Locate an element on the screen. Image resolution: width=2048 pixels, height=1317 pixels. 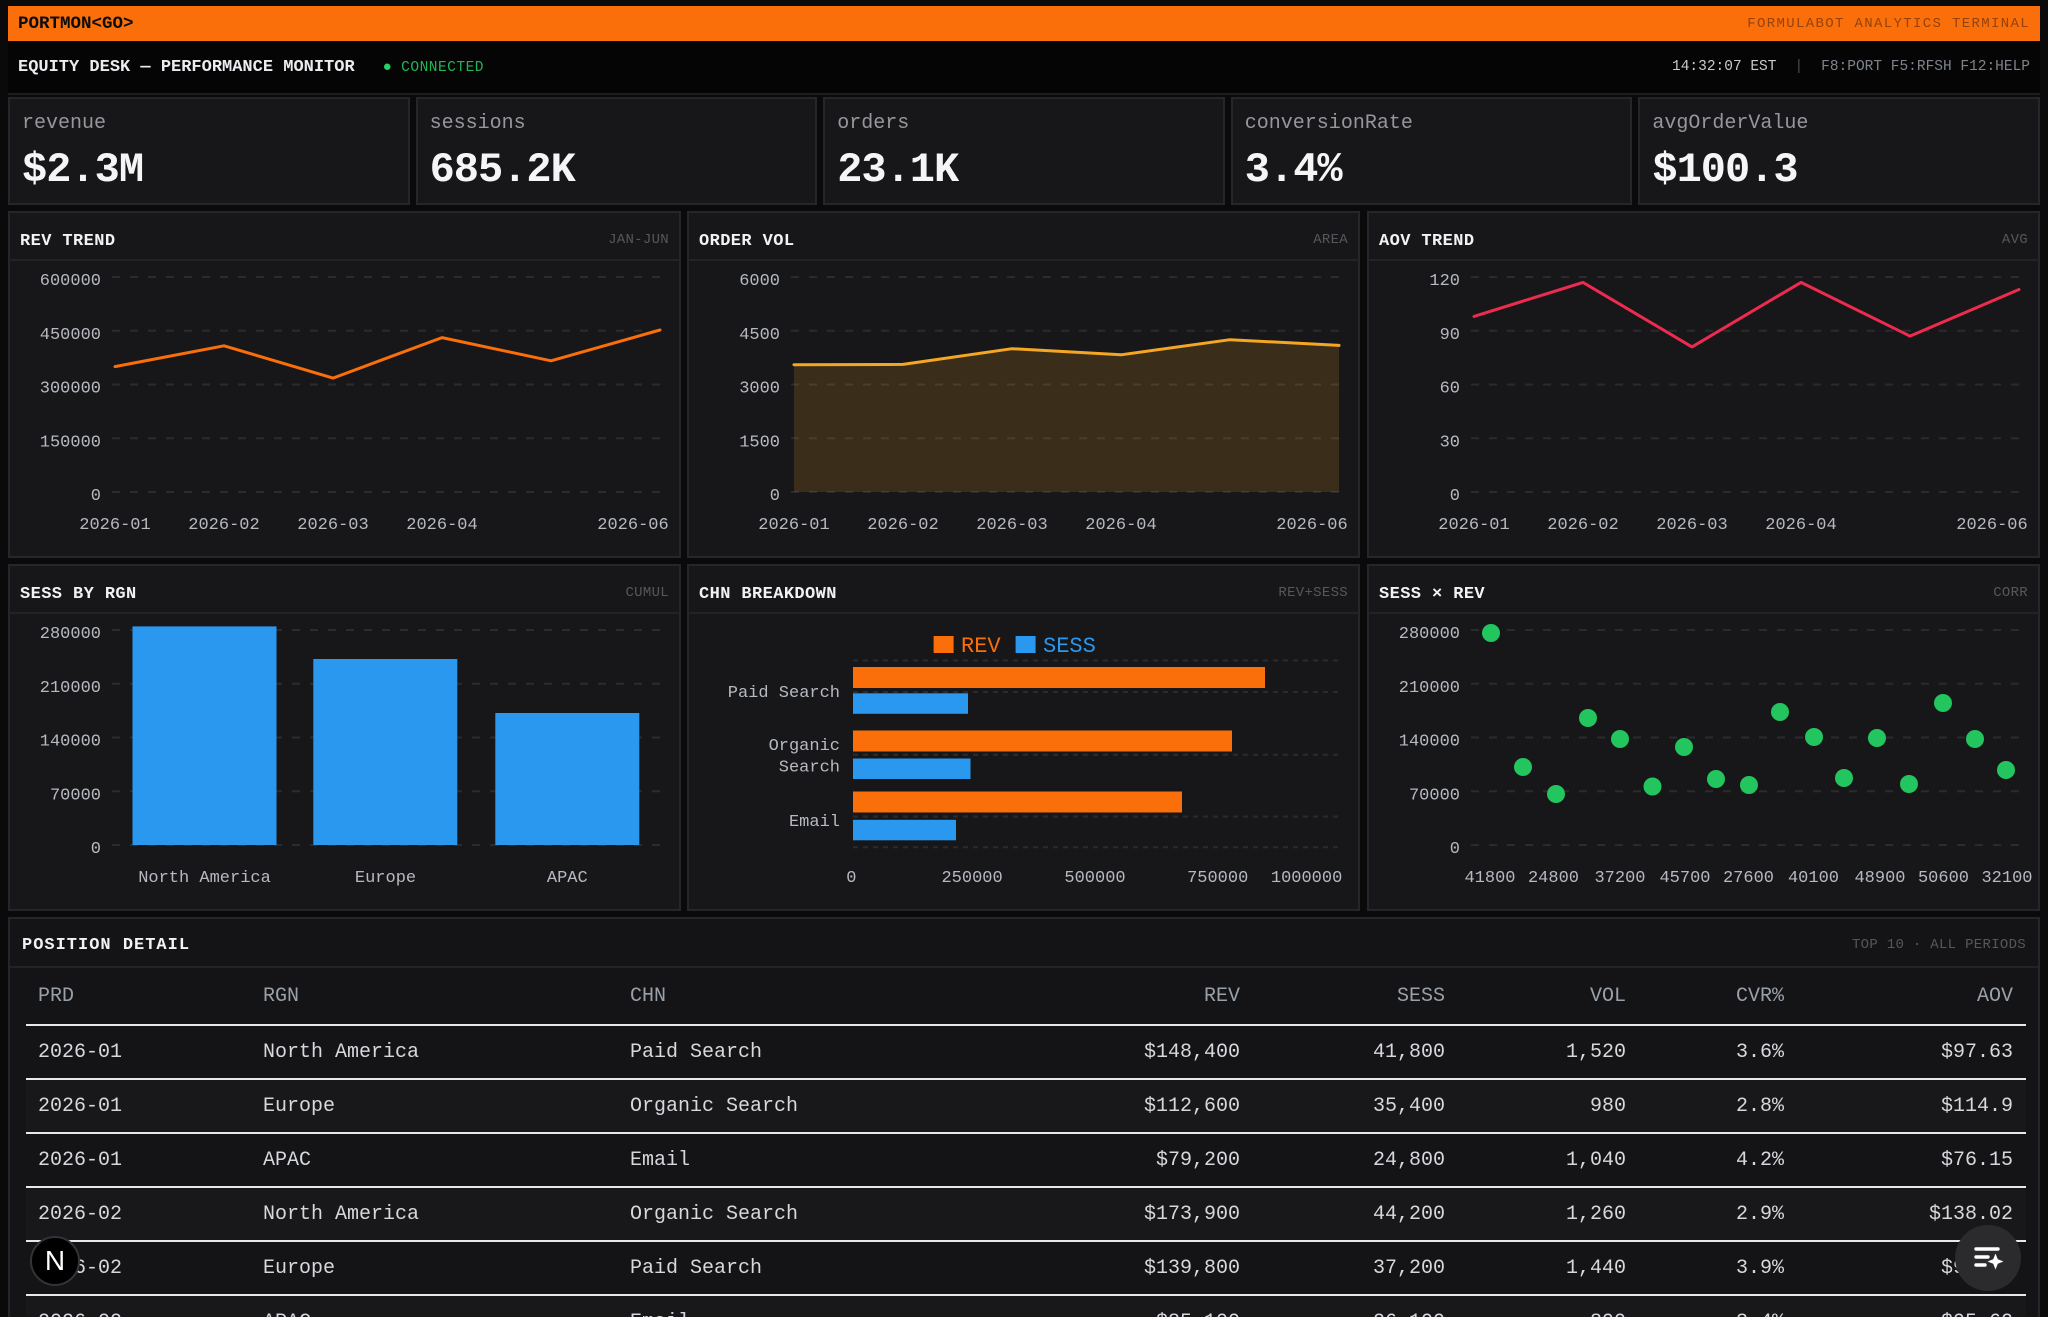
svg-text: Europe is located at coordinates (385, 878).